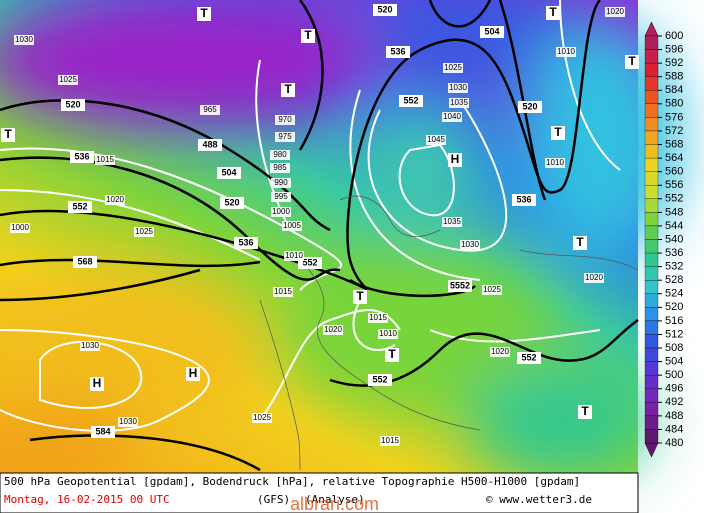 The height and width of the screenshot is (513, 704). What do you see at coordinates (674, 389) in the screenshot?
I see `legend-label: 496` at bounding box center [674, 389].